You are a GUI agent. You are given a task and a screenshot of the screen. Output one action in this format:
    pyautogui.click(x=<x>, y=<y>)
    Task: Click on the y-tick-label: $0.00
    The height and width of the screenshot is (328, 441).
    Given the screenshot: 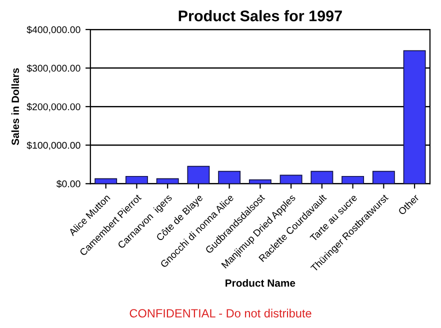 What is the action you would take?
    pyautogui.click(x=68, y=184)
    